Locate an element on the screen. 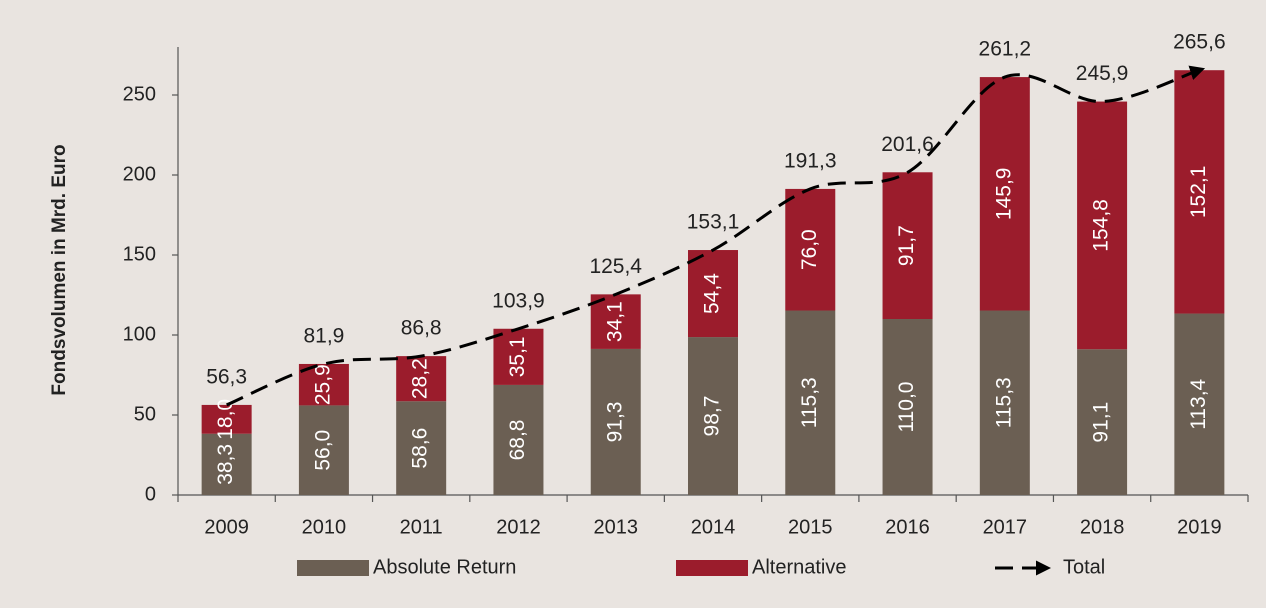 Image resolution: width=1266 pixels, height=608 pixels. y-tick-label: 0 is located at coordinates (150, 494).